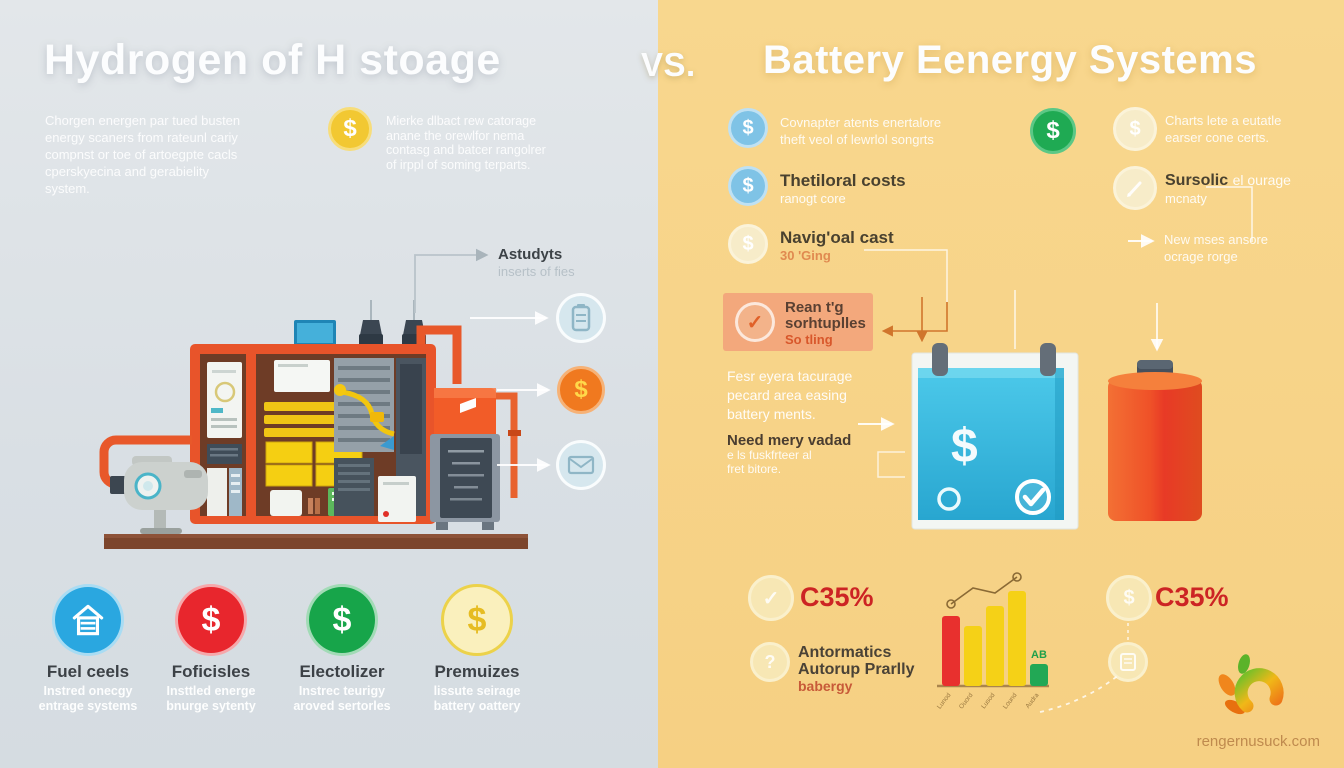 This screenshot has height=768, width=1344. Describe the element at coordinates (1201, 256) in the screenshot. I see `note-line: ocrage rorge` at that location.